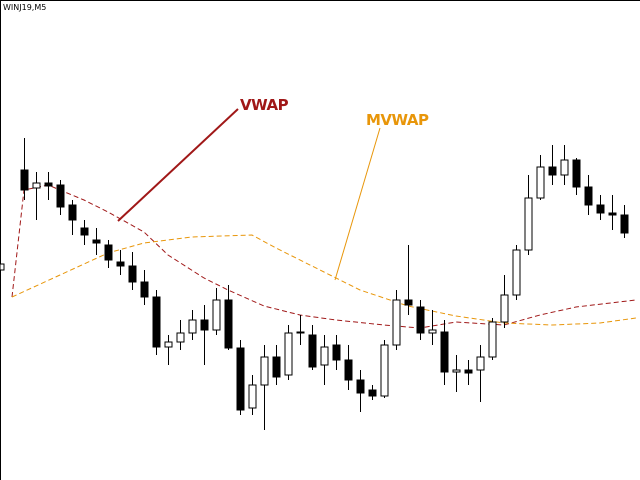  What do you see at coordinates (2, 267) in the screenshot?
I see `price-marker` at bounding box center [2, 267].